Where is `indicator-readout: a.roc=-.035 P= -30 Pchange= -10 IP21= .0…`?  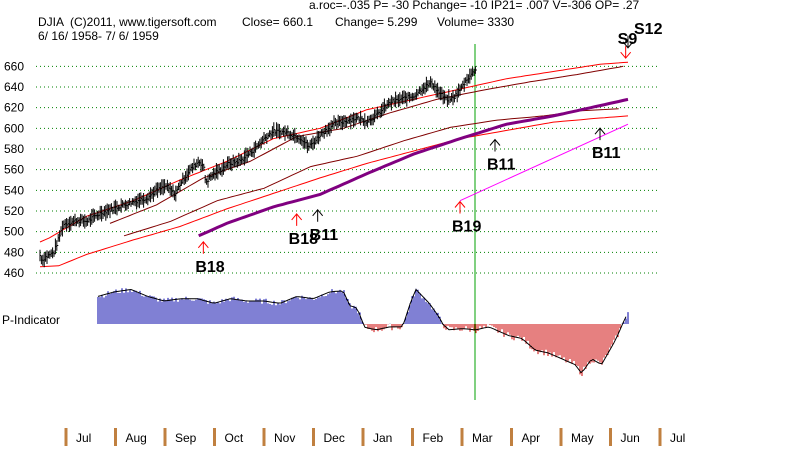 indicator-readout: a.roc=-.035 P= -30 Pchange= -10 IP21= .0… is located at coordinates (474, 6).